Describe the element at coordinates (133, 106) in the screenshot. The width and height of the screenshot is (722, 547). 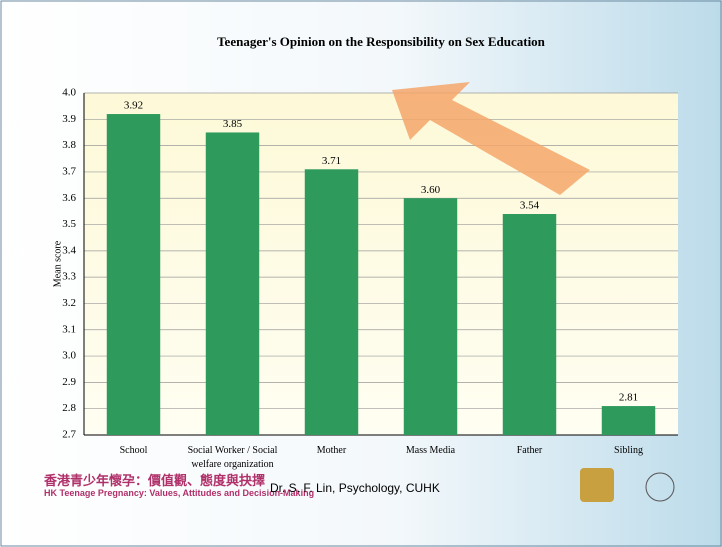
I see `value-label: 3.92` at that location.